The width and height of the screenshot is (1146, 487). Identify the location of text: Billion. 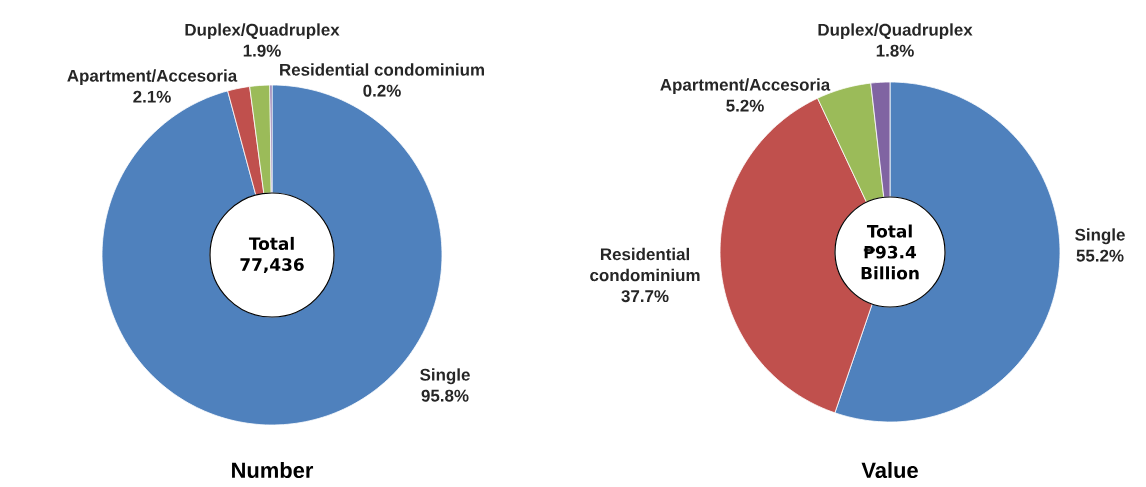
(890, 273).